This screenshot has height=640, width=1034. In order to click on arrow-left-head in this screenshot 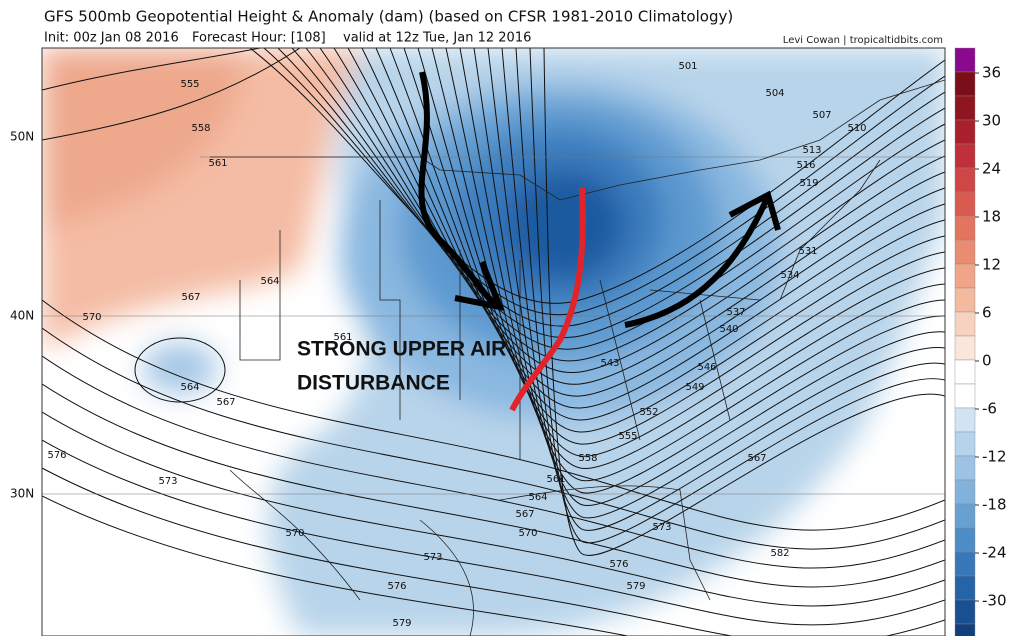, I will do `click(479, 286)`.